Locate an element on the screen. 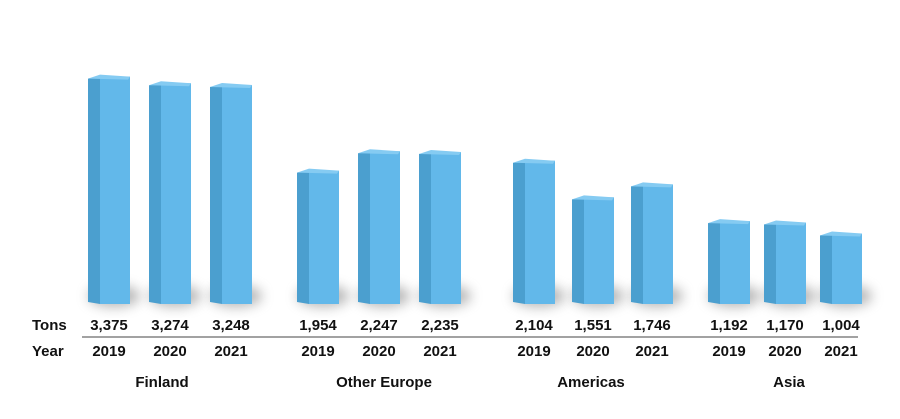 Image resolution: width=900 pixels, height=419 pixels. group-label: Asia is located at coordinates (789, 382).